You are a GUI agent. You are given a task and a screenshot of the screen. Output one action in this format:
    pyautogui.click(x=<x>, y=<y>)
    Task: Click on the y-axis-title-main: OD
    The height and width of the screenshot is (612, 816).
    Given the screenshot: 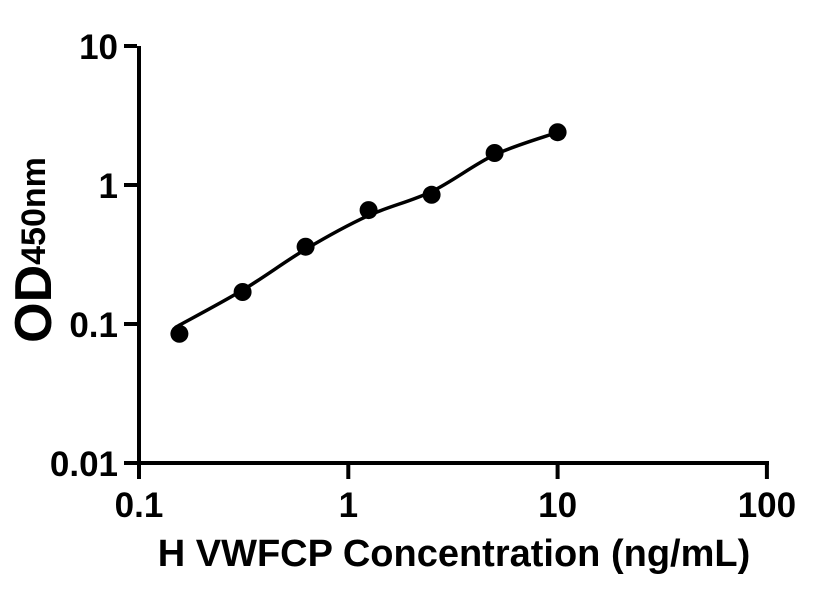 What is the action you would take?
    pyautogui.click(x=34, y=303)
    